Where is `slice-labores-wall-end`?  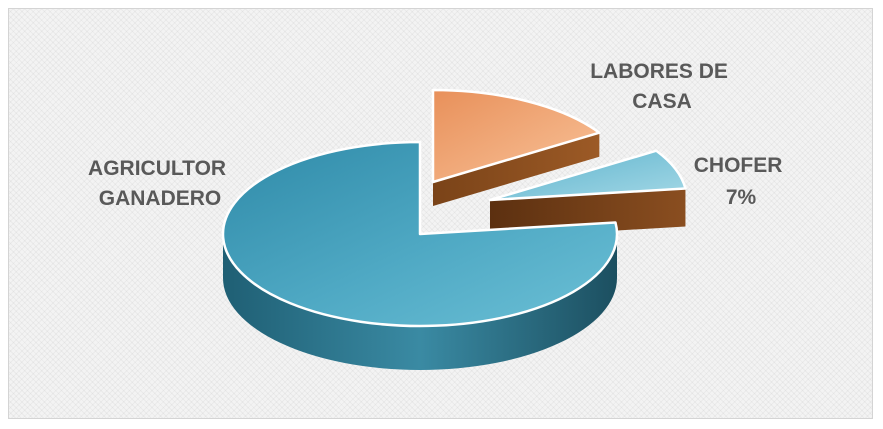 slice-labores-wall-end is located at coordinates (516, 169).